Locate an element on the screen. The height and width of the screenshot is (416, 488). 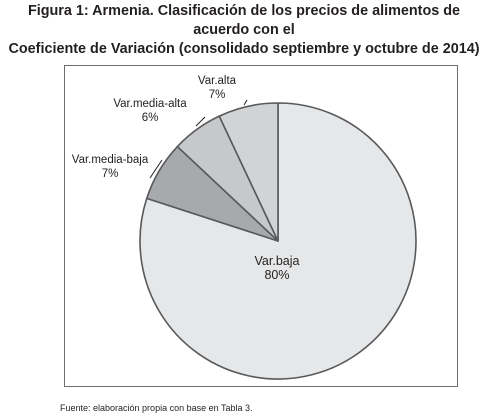
slice-value-3: 6% is located at coordinates (150, 118).